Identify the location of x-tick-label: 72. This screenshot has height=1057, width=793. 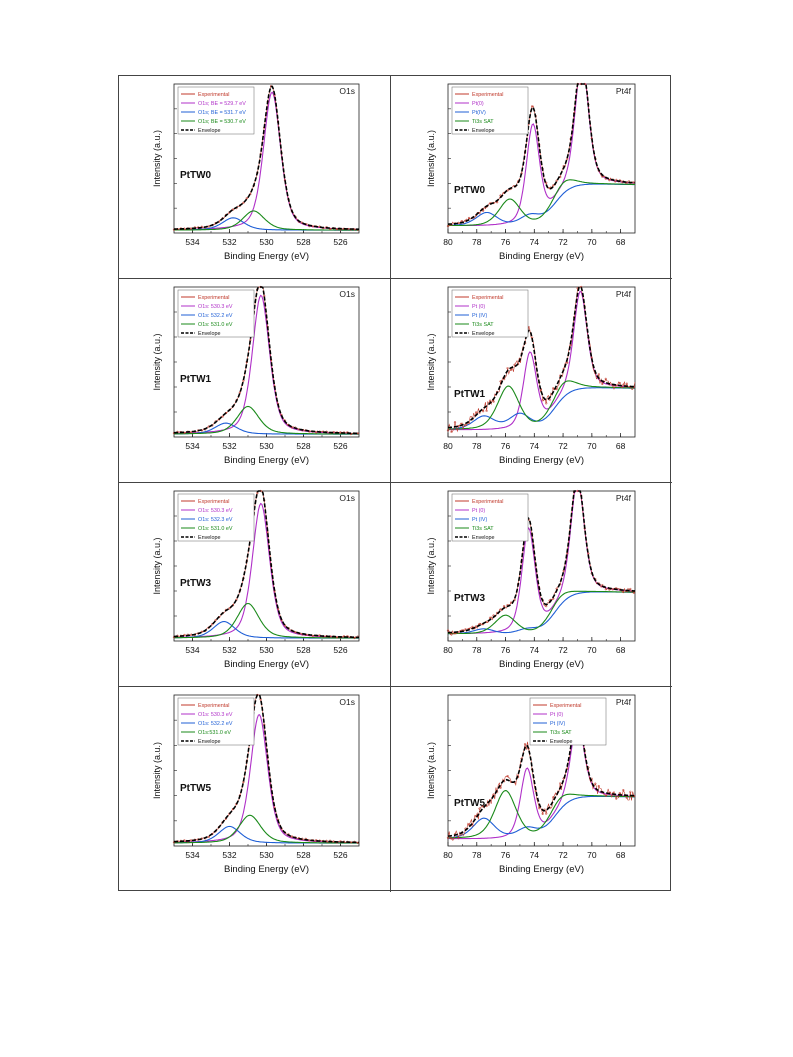
(563, 650).